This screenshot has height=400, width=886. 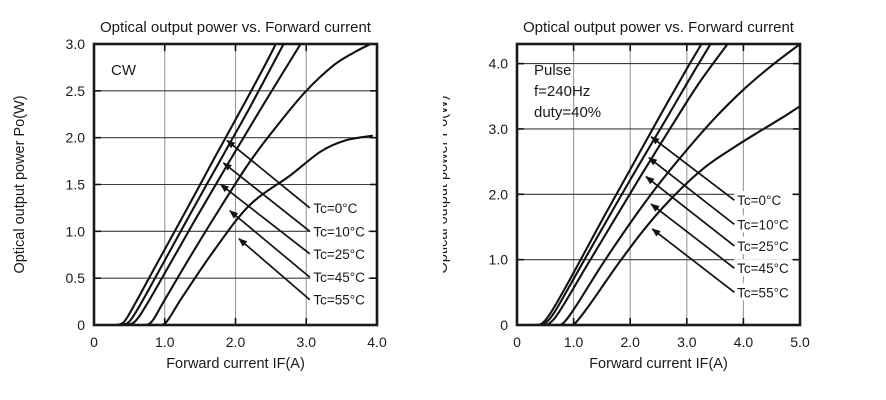 What do you see at coordinates (124, 70) in the screenshot?
I see `inset-condition-label: CW` at bounding box center [124, 70].